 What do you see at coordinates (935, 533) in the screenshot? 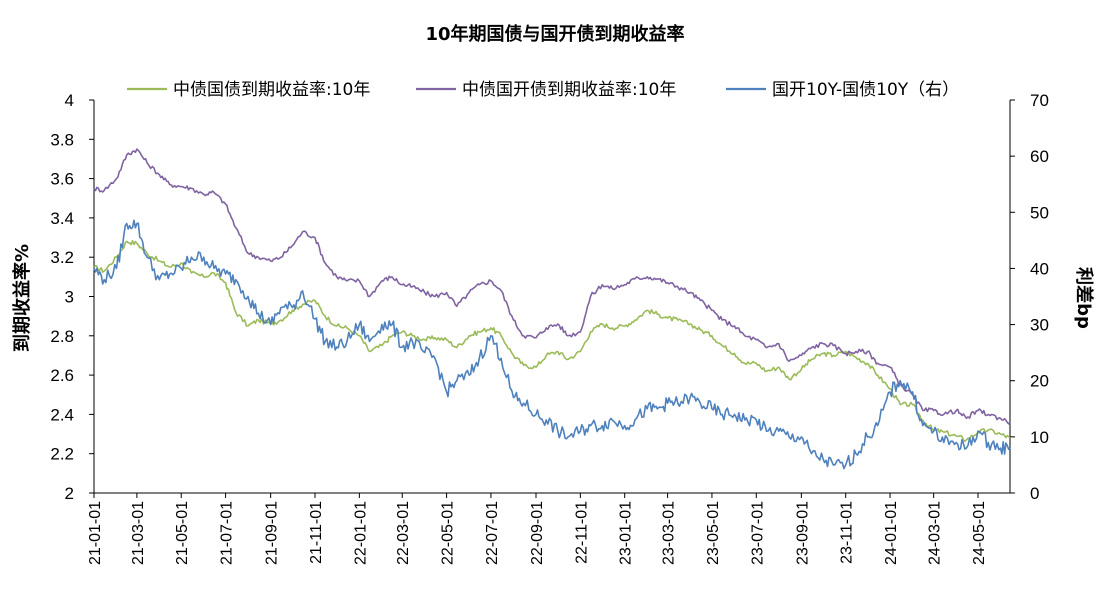
I see `x-tick-label: 24-03-01` at bounding box center [935, 533].